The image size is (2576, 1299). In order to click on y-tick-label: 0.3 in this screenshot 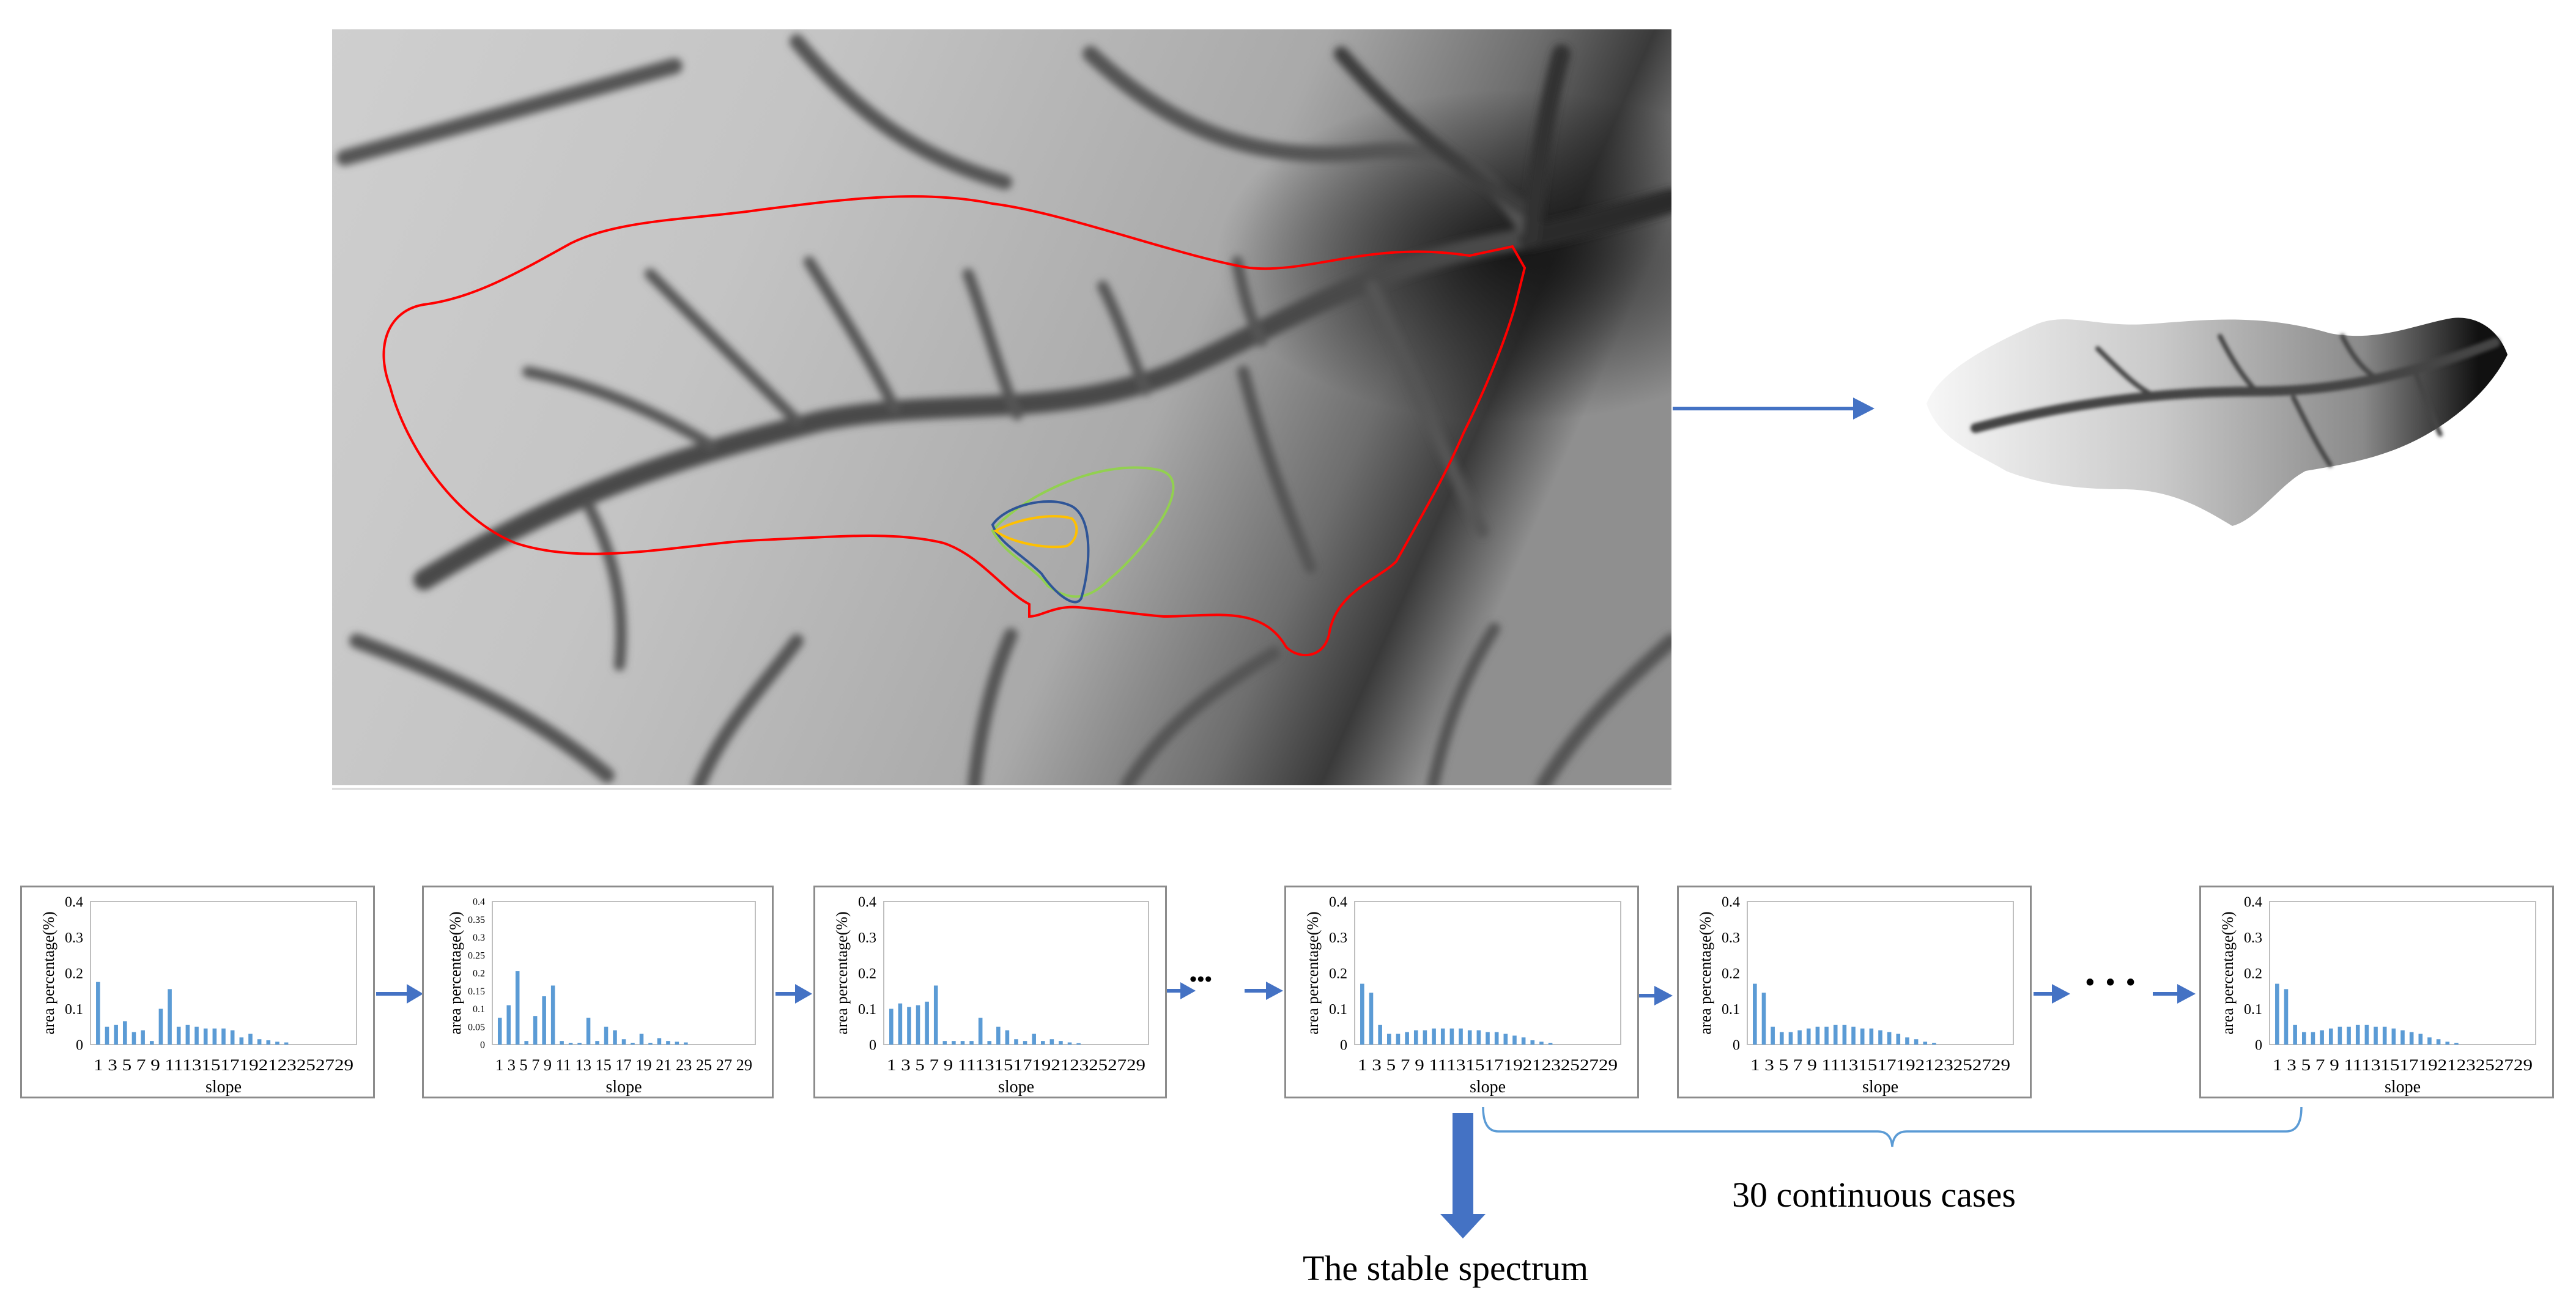, I will do `click(1338, 938)`.